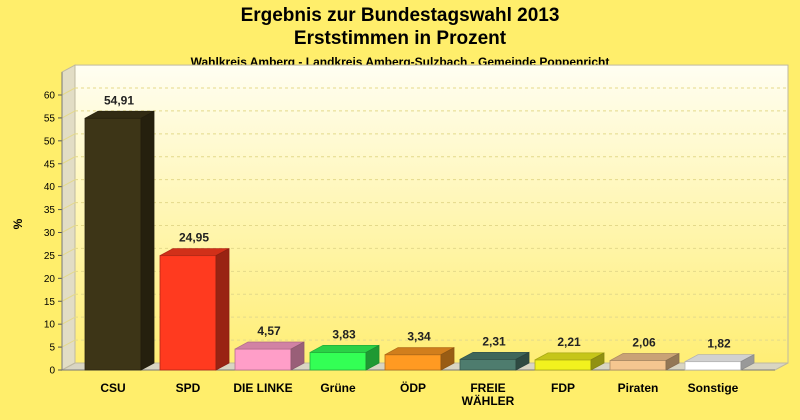 Image resolution: width=800 pixels, height=420 pixels. What do you see at coordinates (569, 342) in the screenshot?
I see `value-label: 2,21` at bounding box center [569, 342].